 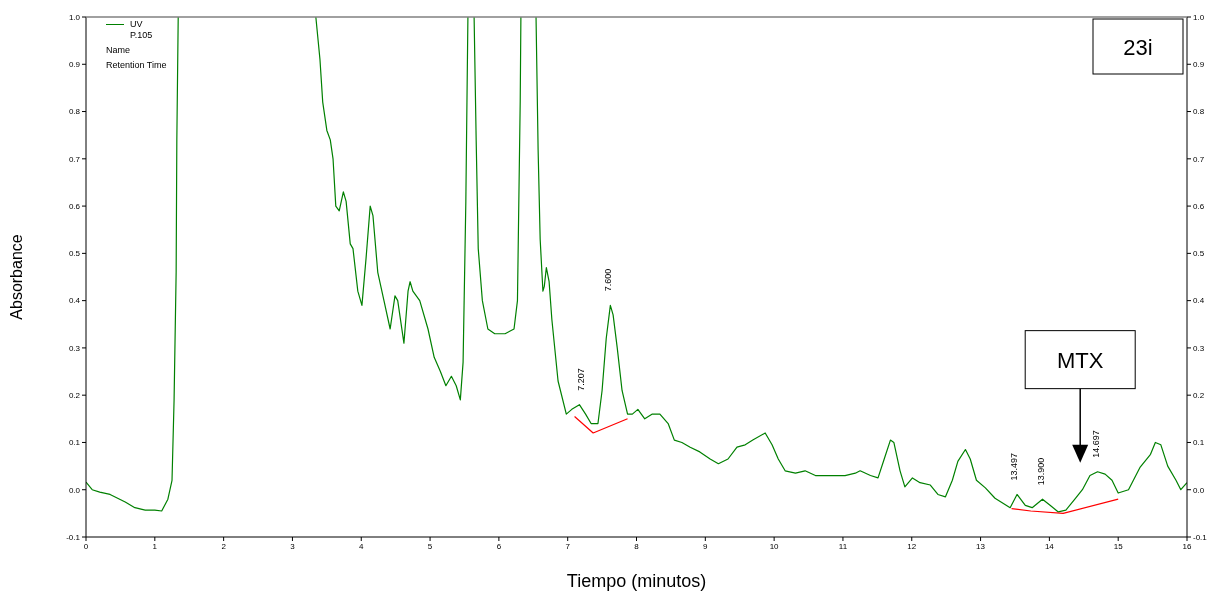 What do you see at coordinates (1041, 471) in the screenshot?
I see `annotation: 13.900` at bounding box center [1041, 471].